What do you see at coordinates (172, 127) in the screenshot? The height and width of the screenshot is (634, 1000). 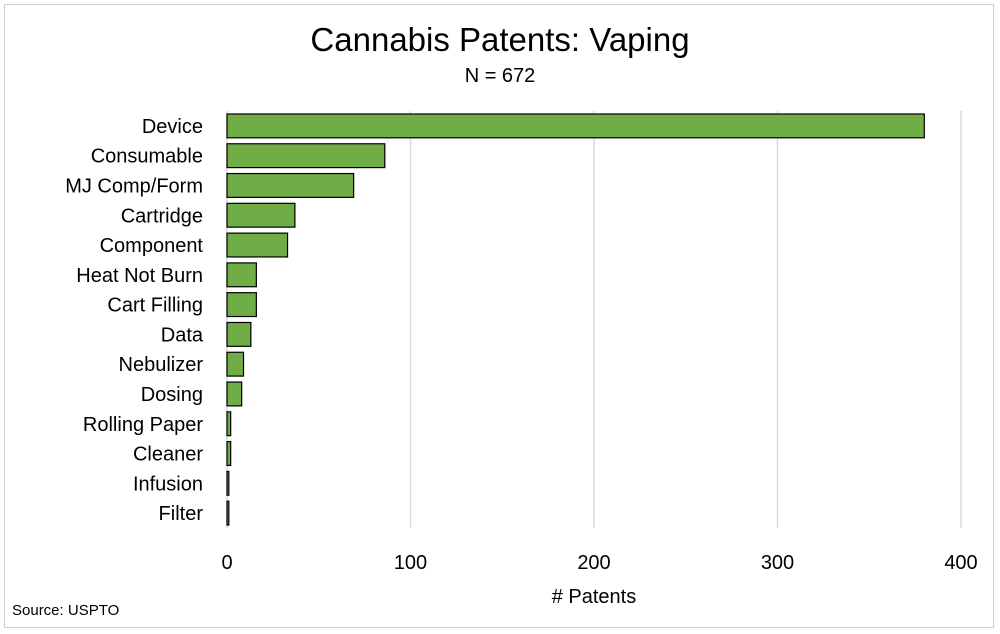 I see `category-label: Device` at bounding box center [172, 127].